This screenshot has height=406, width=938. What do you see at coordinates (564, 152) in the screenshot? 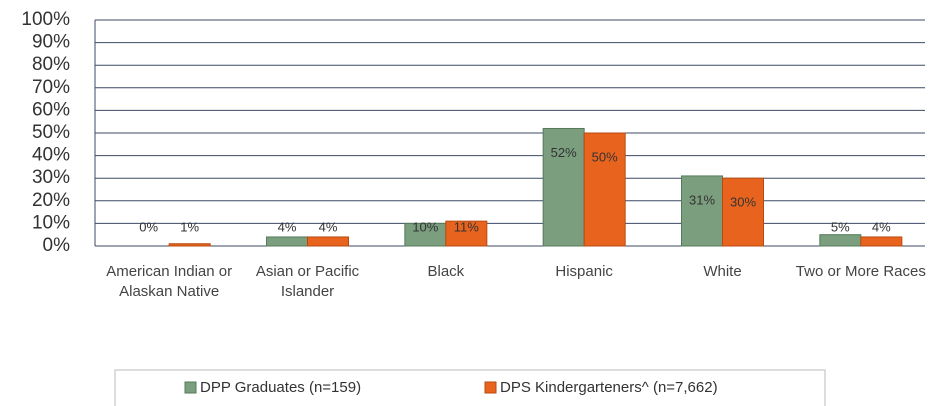
I see `data-label: 52%` at bounding box center [564, 152].